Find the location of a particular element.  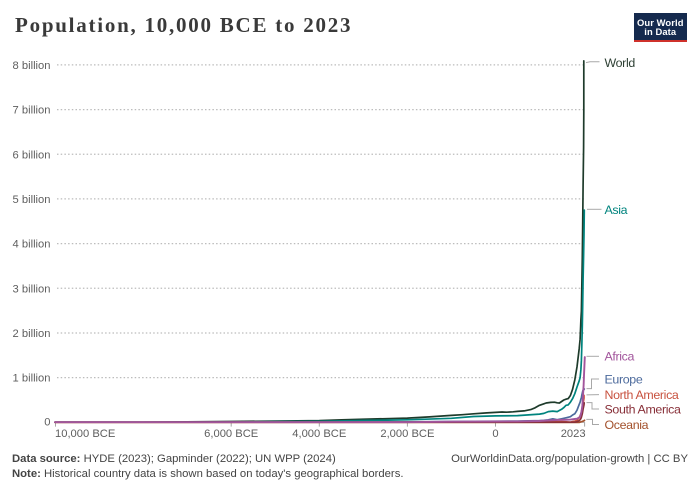

svg-text: 2 billion is located at coordinates (32, 334).